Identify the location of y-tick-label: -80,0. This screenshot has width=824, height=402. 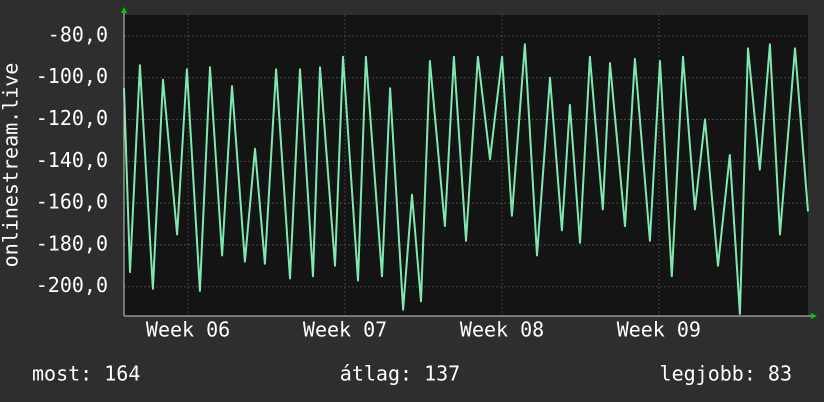
(78, 34).